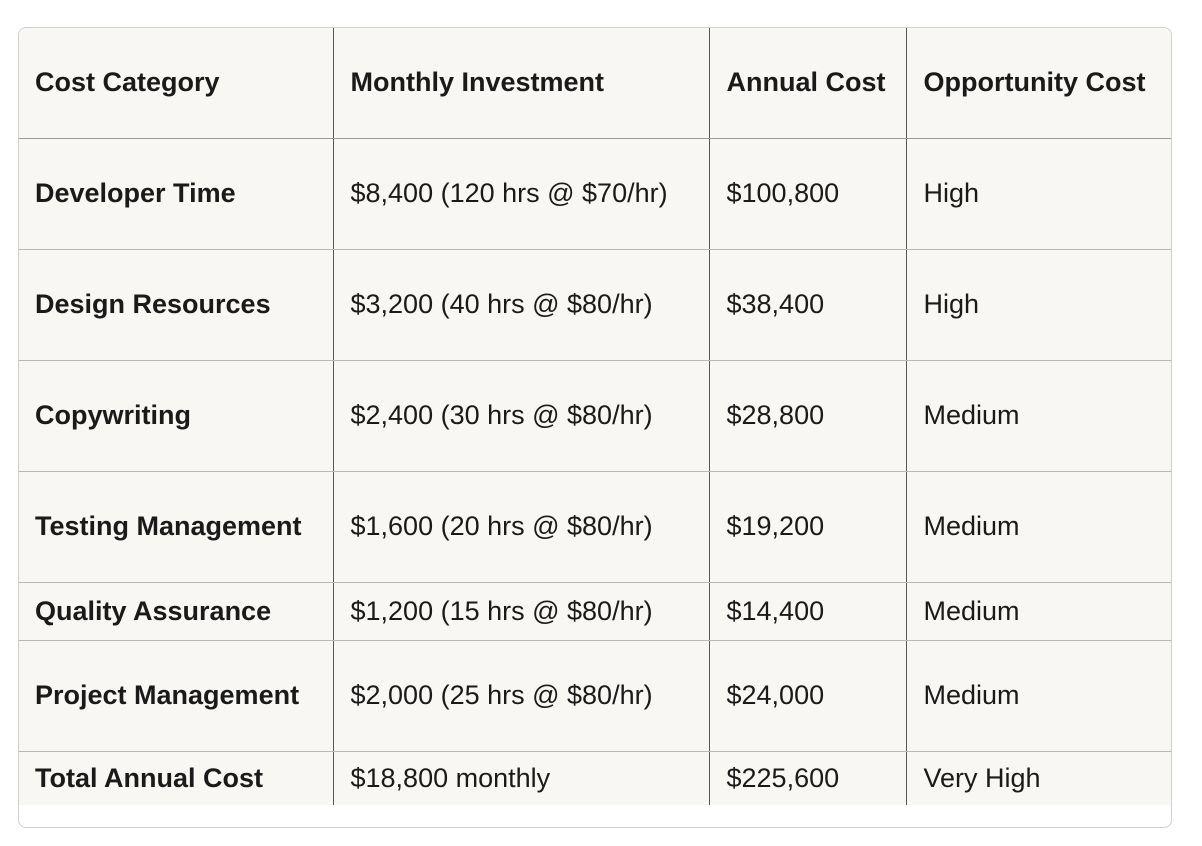  Describe the element at coordinates (807, 83) in the screenshot. I see `header-annual-cost: Annual Cost` at that location.